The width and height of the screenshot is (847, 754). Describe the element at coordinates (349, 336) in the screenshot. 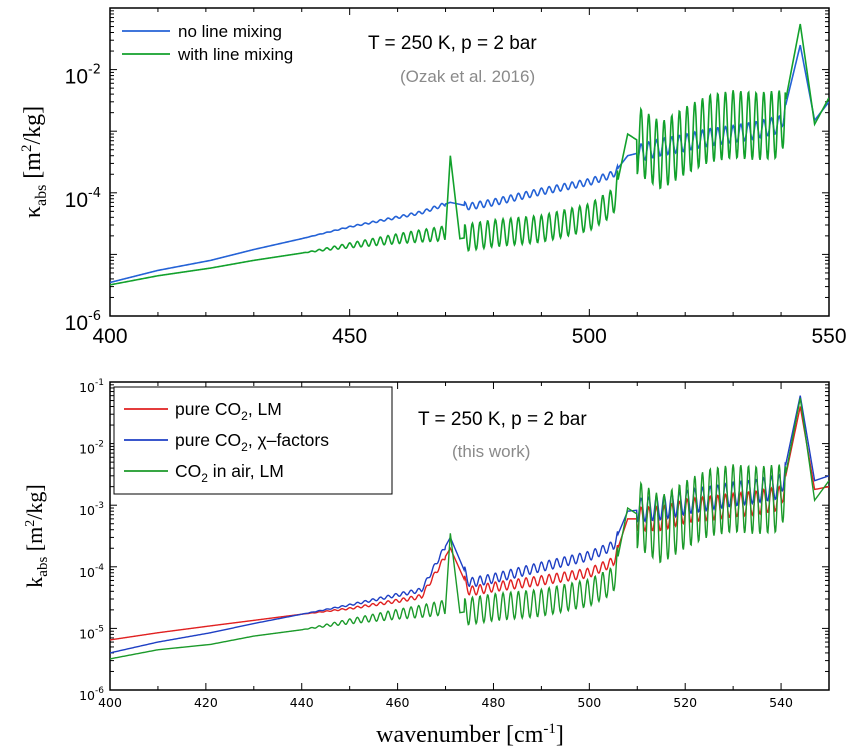

I see `x-tick-label: 450` at that location.